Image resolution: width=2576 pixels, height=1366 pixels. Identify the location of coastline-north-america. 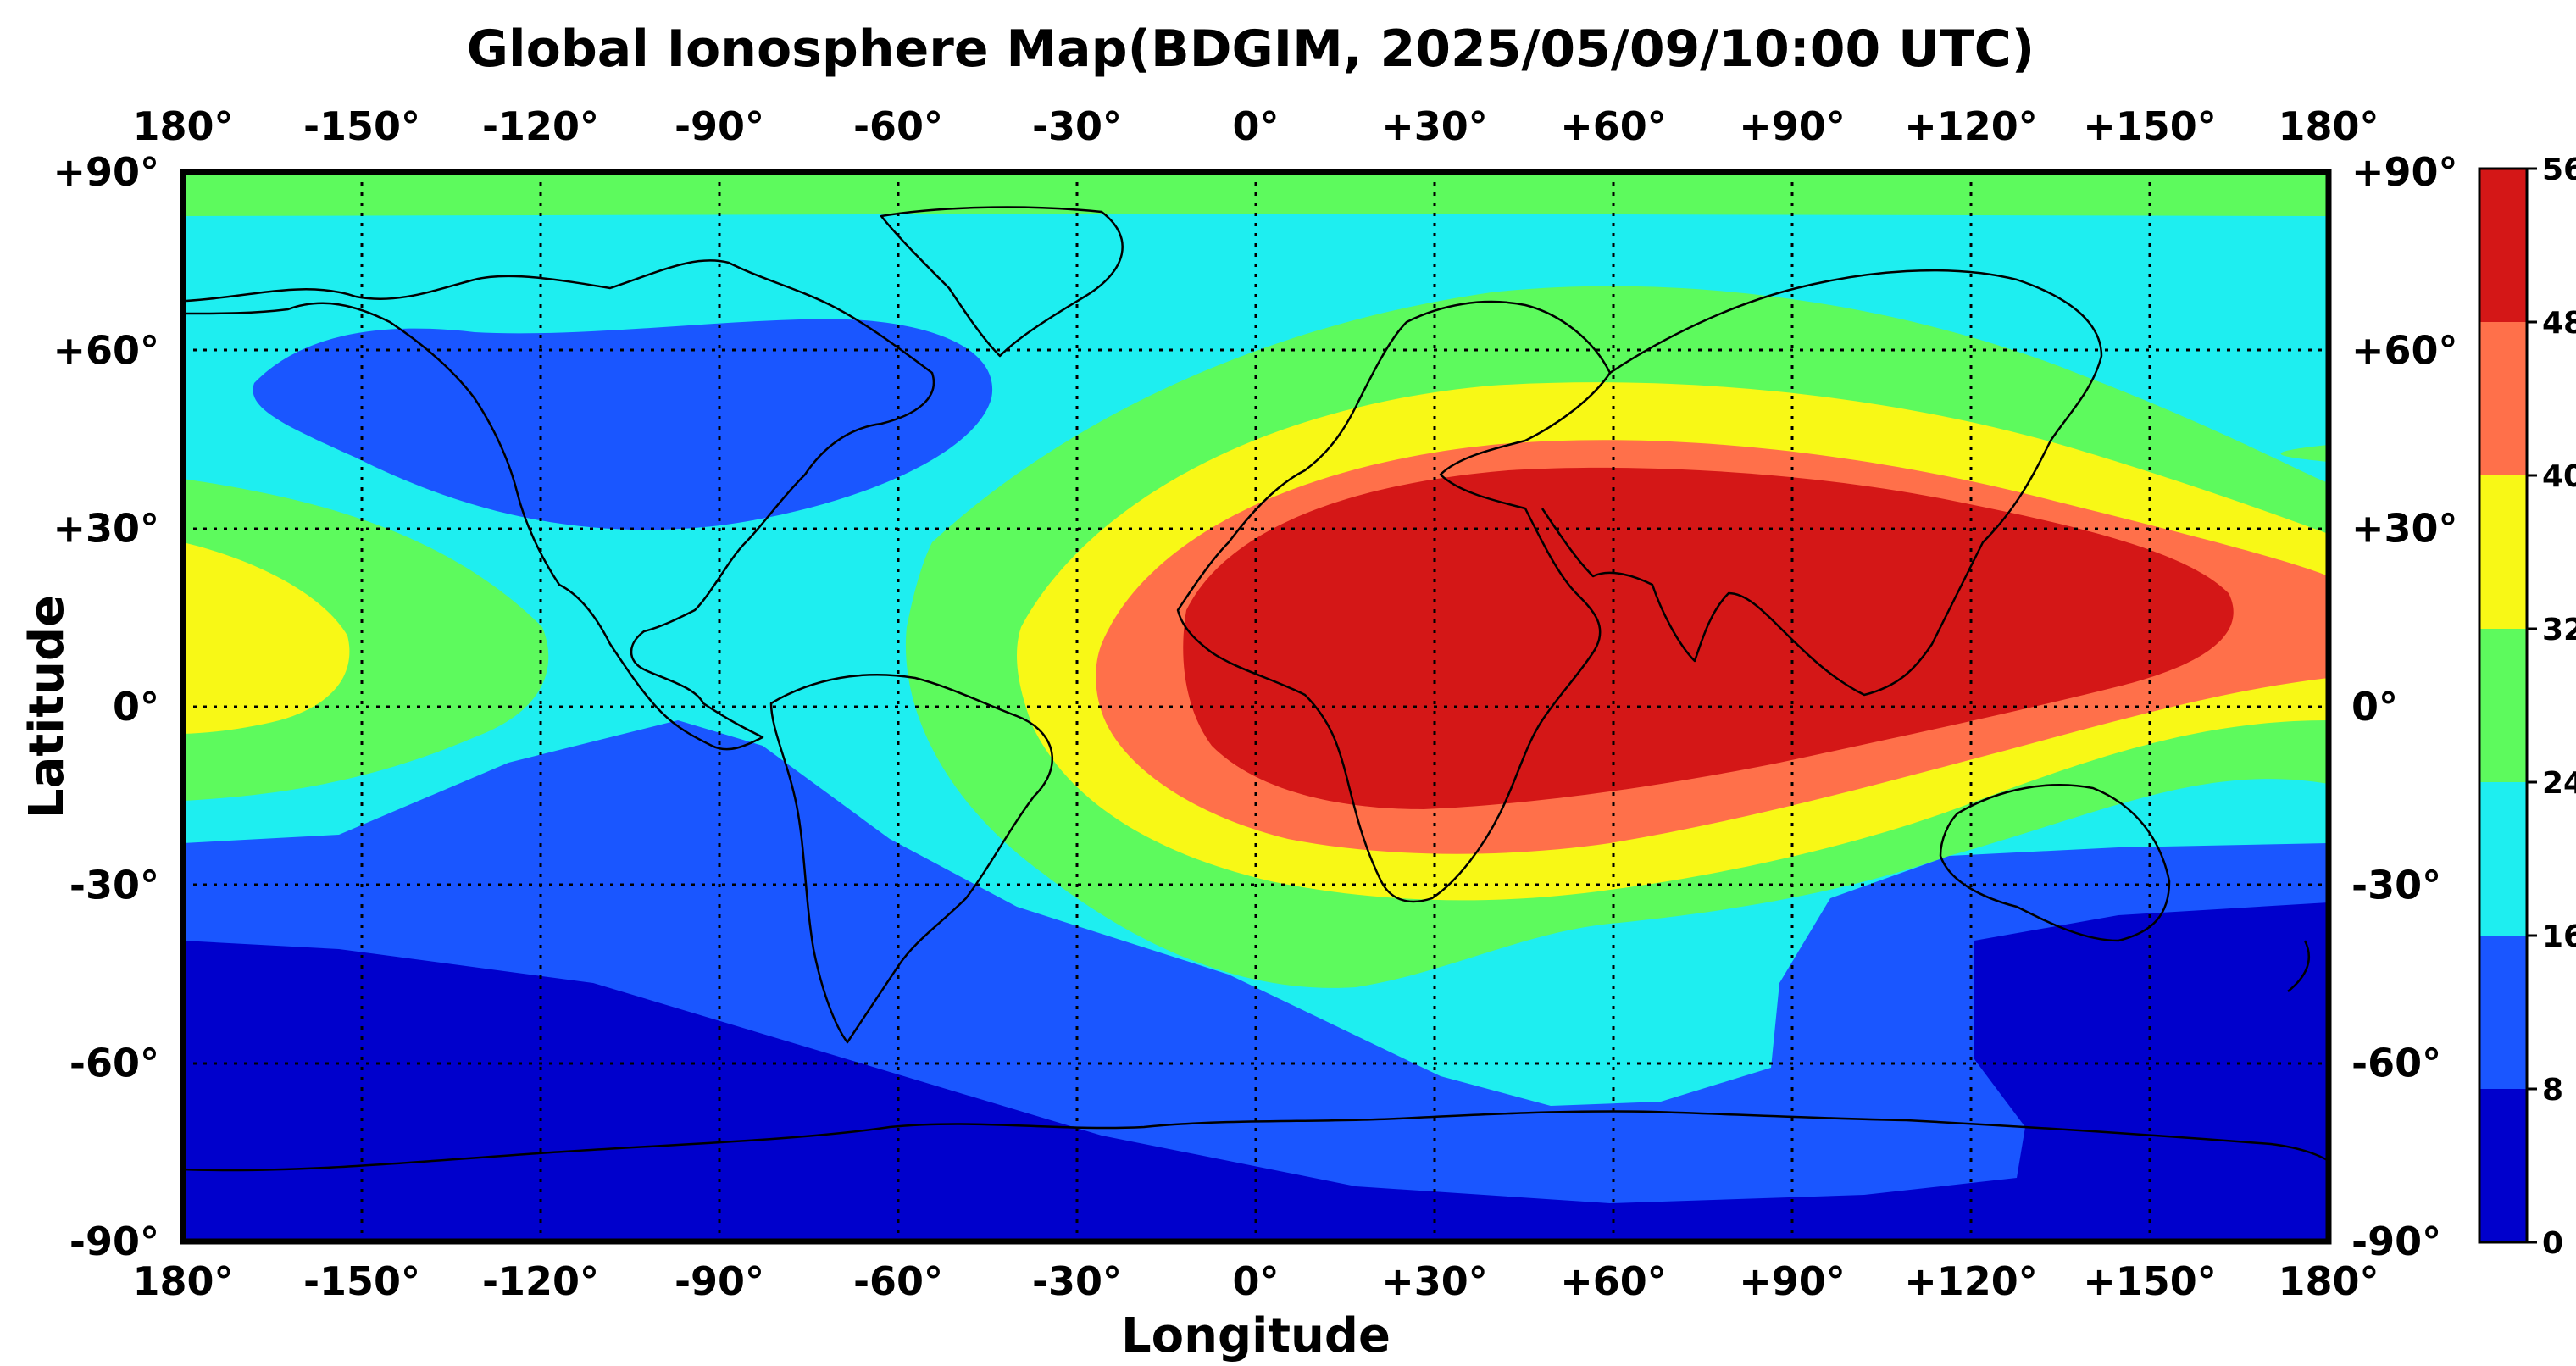
(560, 505).